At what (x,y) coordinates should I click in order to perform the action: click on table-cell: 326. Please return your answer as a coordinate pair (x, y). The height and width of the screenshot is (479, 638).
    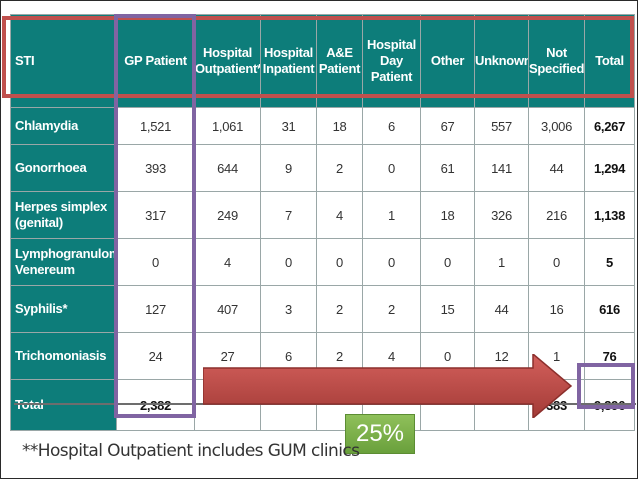
    Looking at the image, I should click on (501, 215).